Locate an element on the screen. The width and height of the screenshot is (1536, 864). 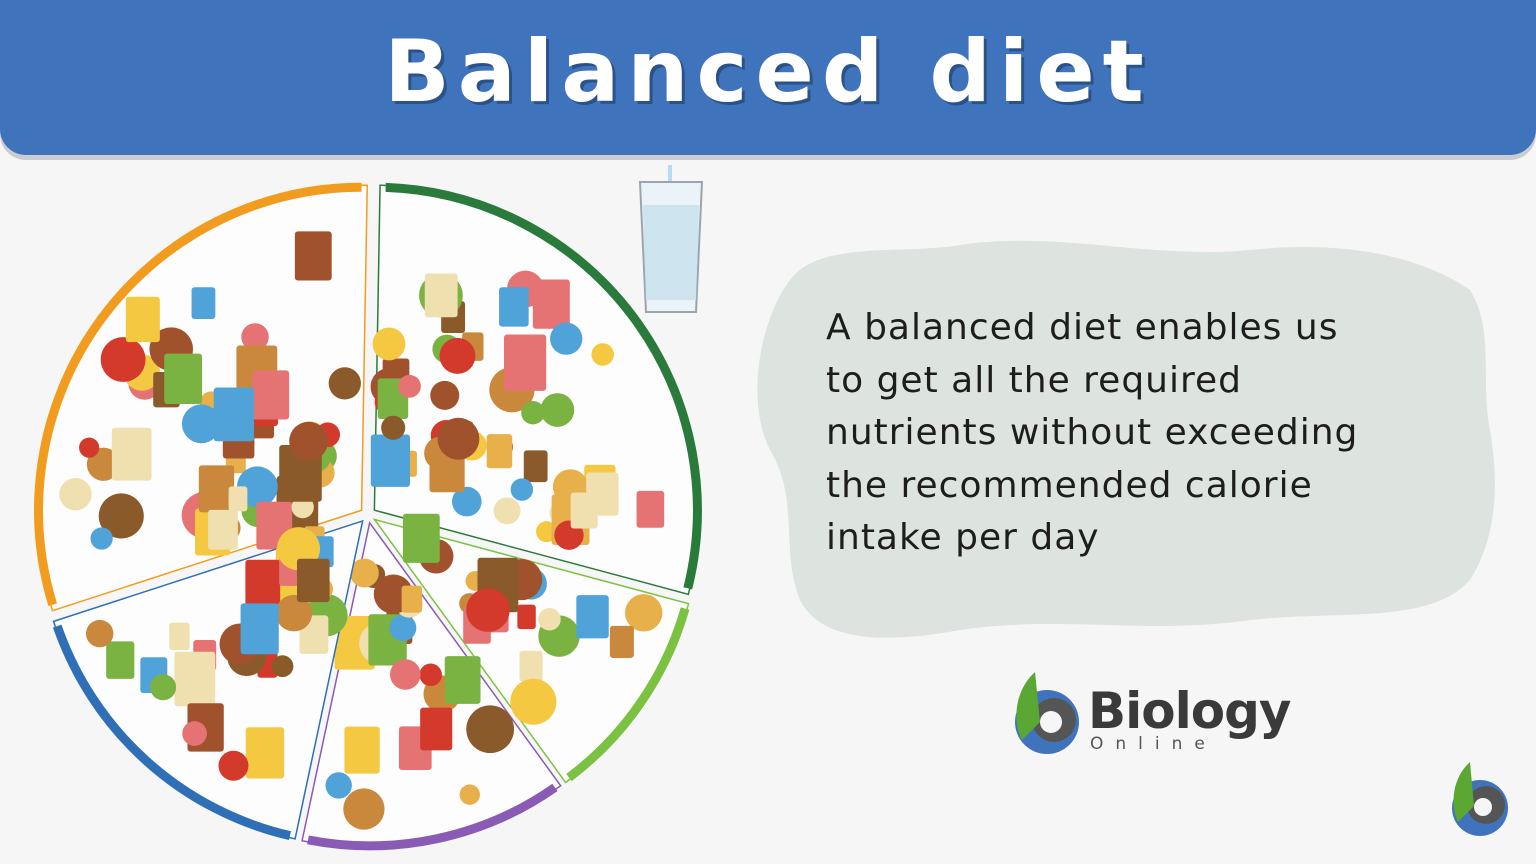
description-line: the recommended calorie is located at coordinates (1069, 485).